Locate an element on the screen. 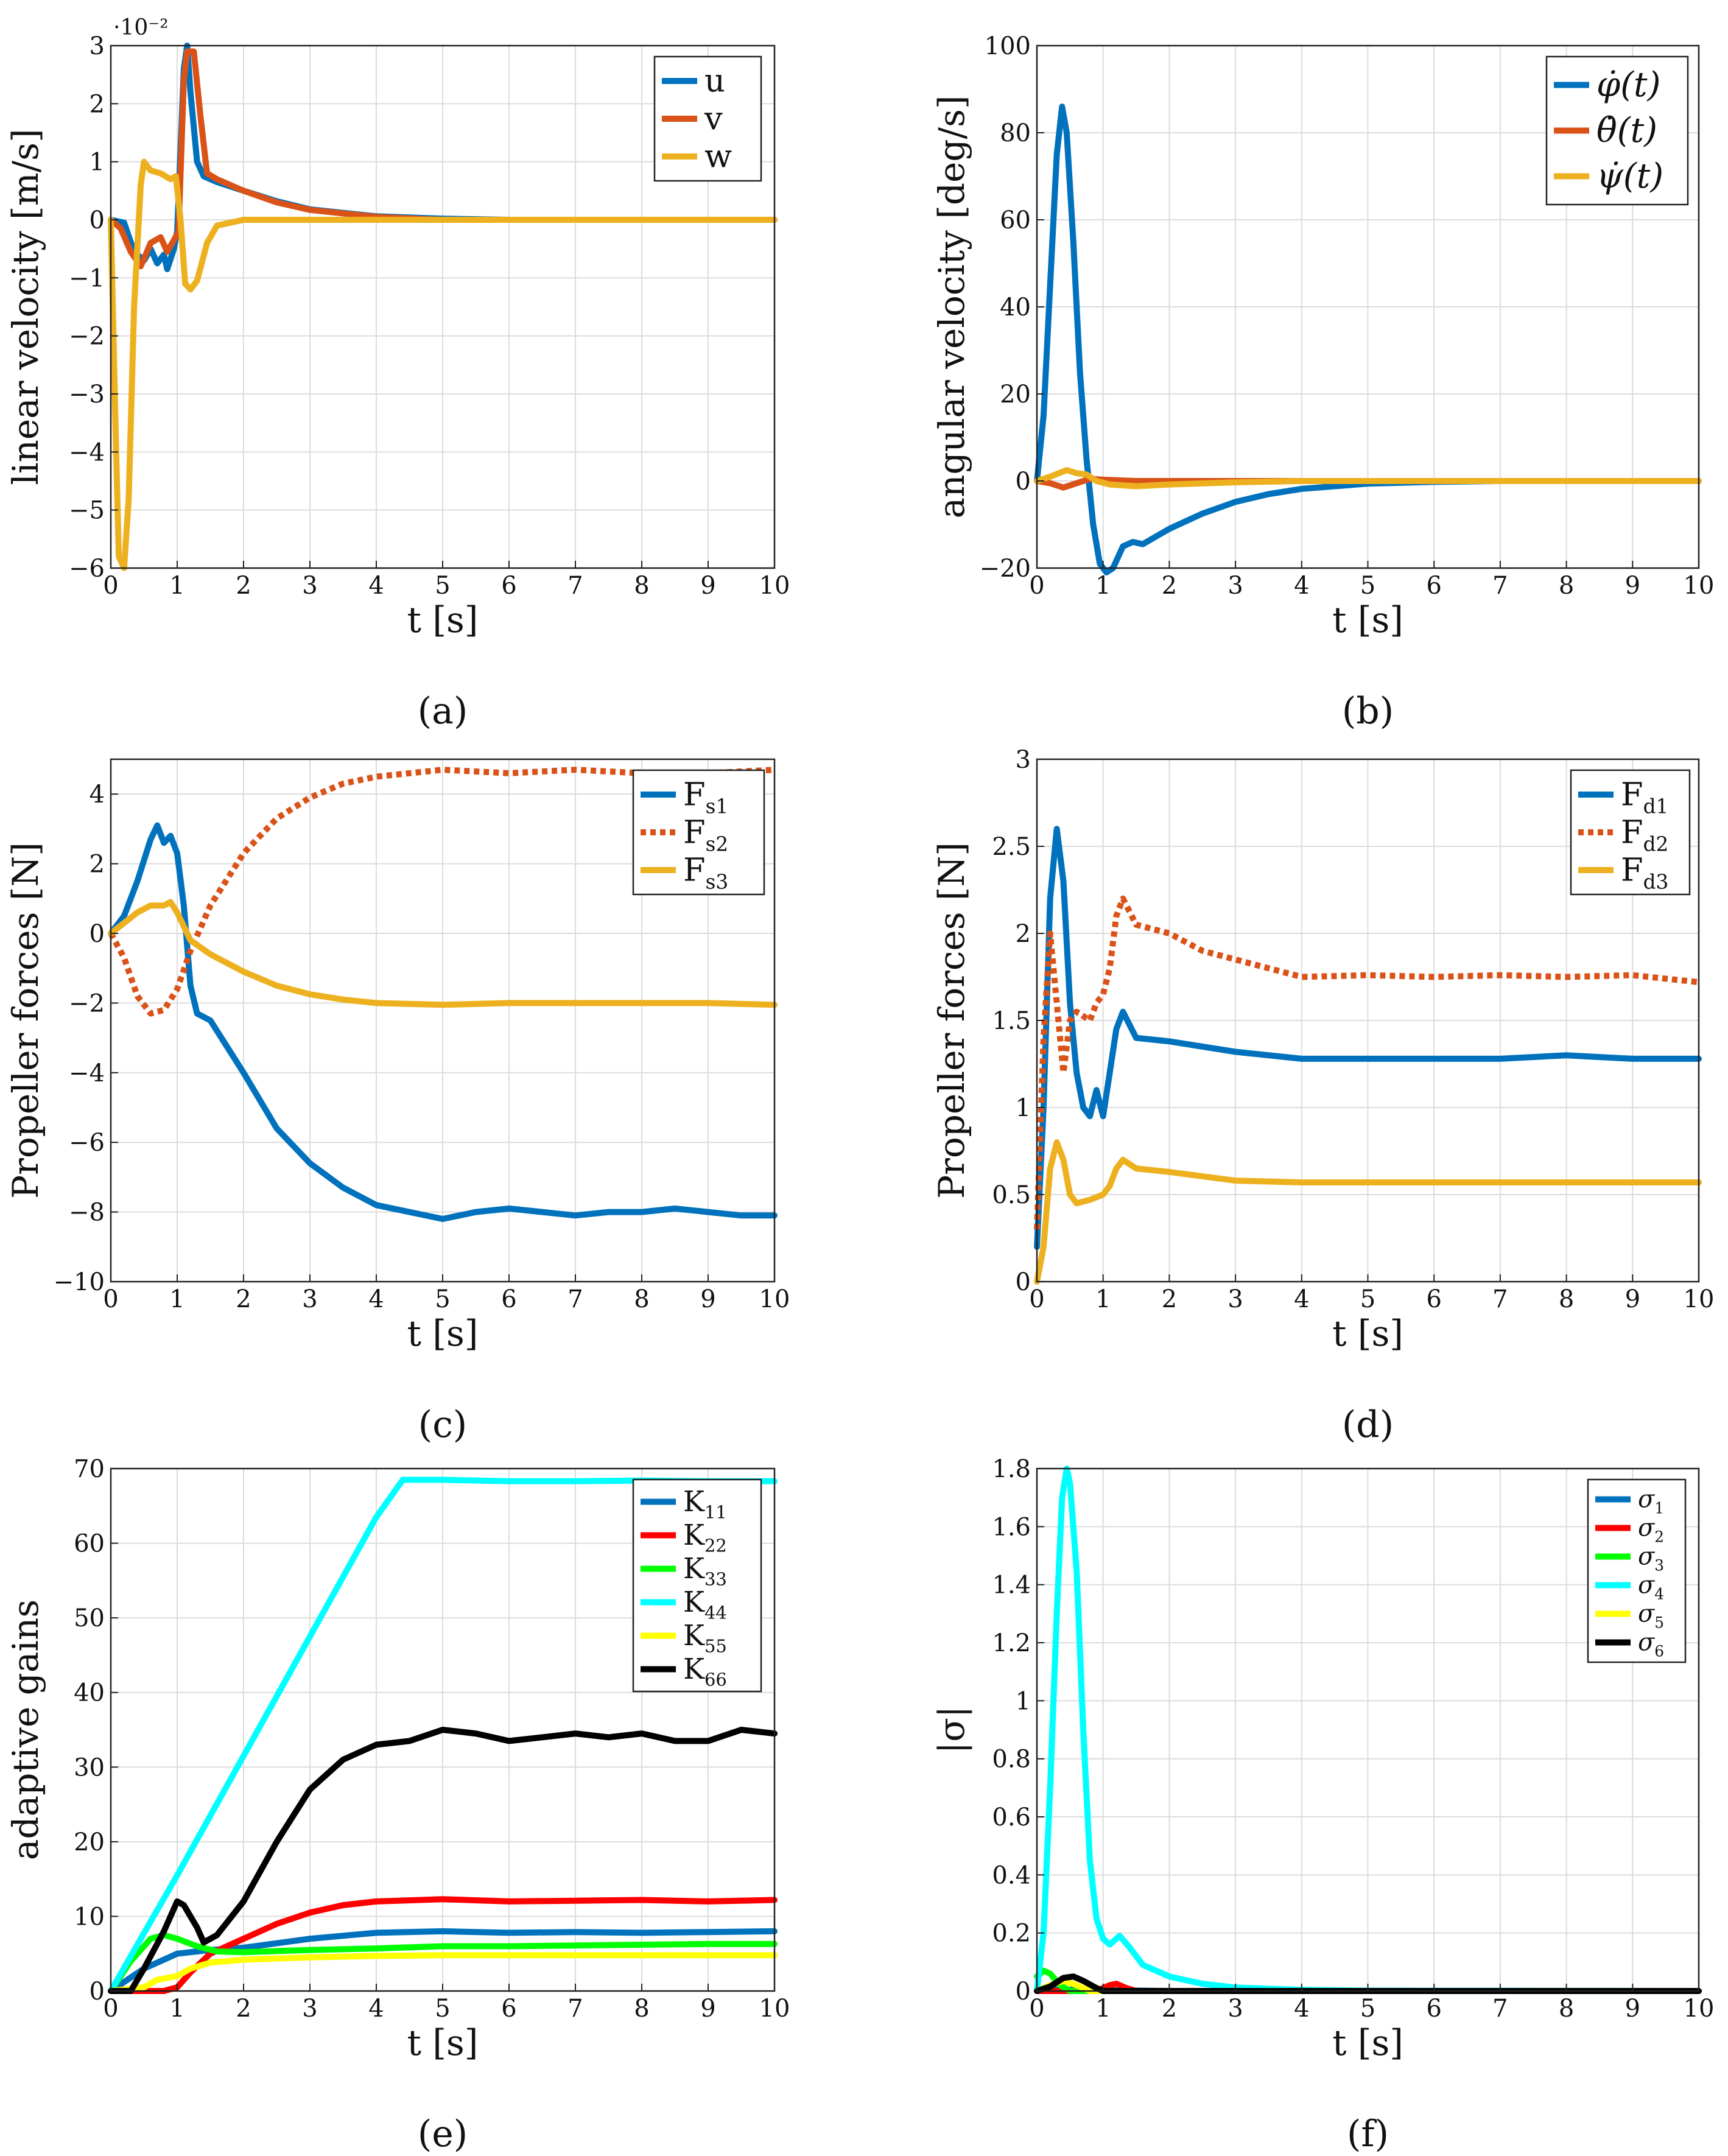  y-axis-label: Propeller forces [N] is located at coordinates (26, 1020).